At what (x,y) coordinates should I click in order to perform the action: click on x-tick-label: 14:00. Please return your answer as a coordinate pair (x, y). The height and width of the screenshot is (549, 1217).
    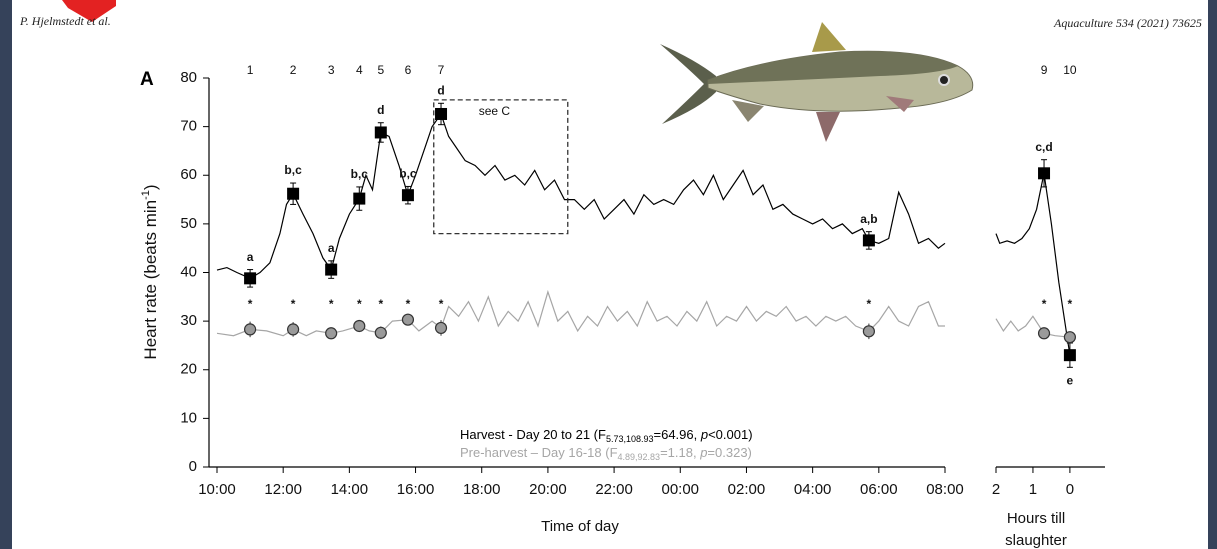
    Looking at the image, I should click on (350, 489).